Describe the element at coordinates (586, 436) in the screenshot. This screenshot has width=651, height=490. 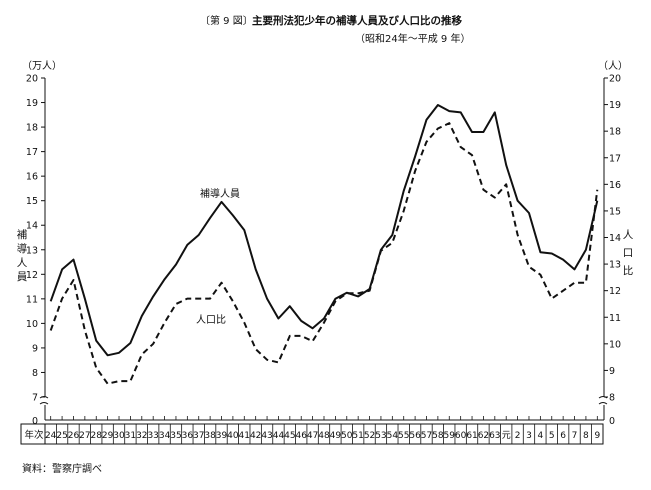
I see `x-tick-label: 8` at that location.